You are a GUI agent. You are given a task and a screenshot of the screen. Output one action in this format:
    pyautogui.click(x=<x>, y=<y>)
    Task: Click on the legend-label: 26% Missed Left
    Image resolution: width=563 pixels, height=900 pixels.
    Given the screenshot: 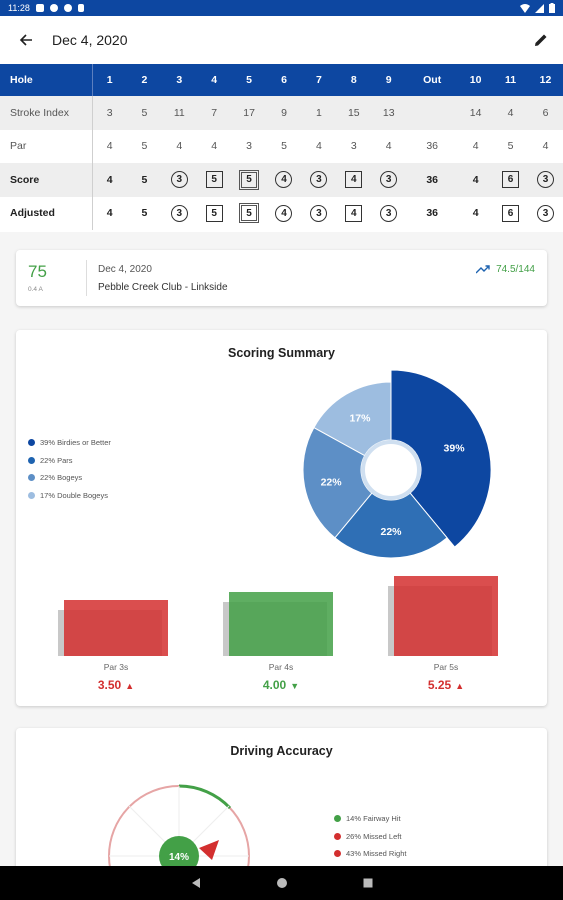 What is the action you would take?
    pyautogui.click(x=374, y=836)
    